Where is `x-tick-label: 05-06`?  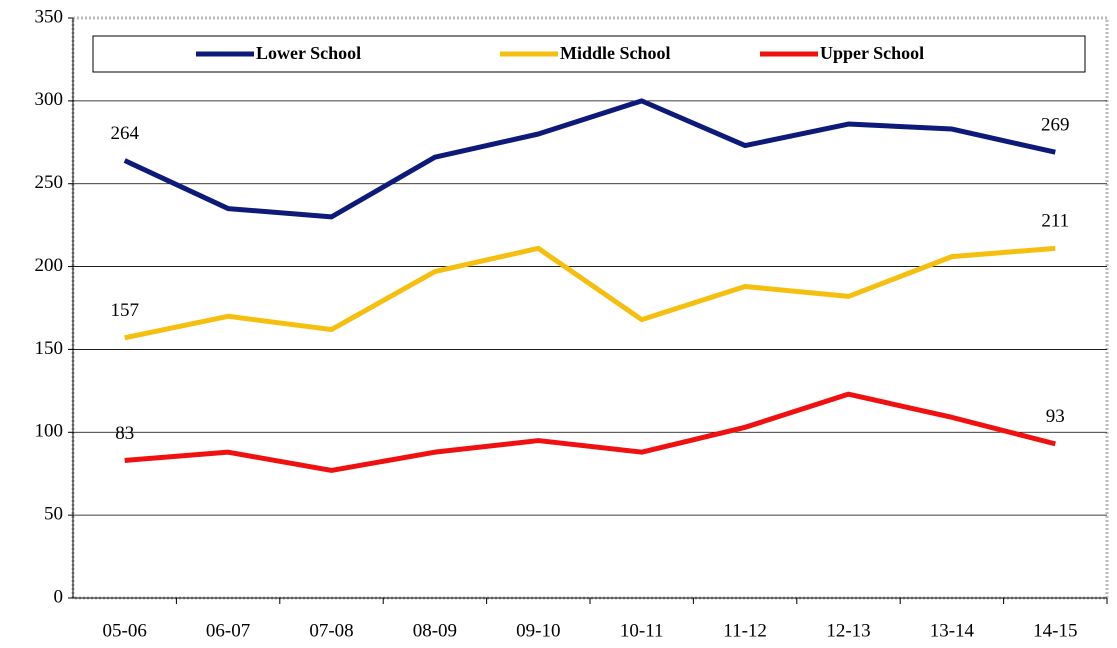 x-tick-label: 05-06 is located at coordinates (125, 630).